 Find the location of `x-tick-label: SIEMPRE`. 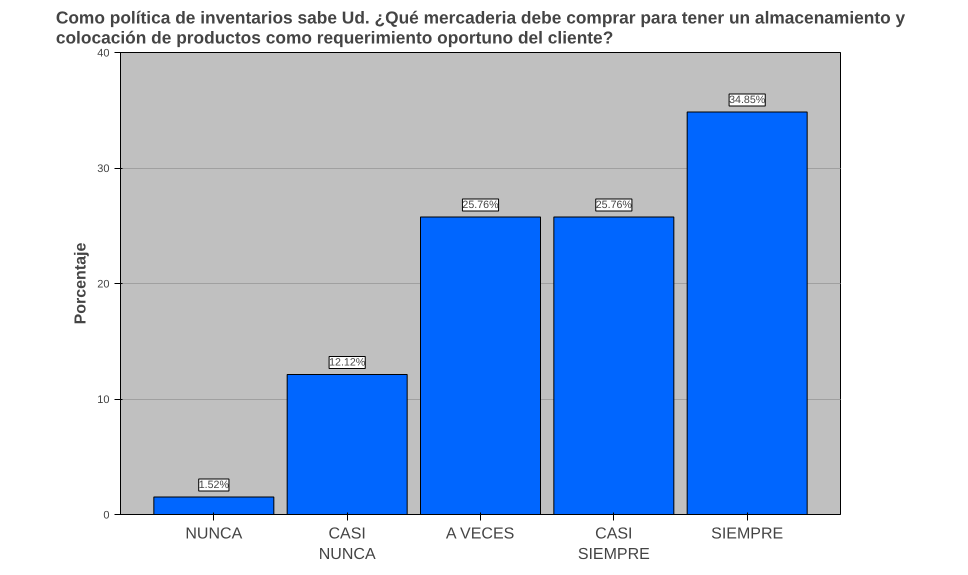

x-tick-label: SIEMPRE is located at coordinates (747, 534).